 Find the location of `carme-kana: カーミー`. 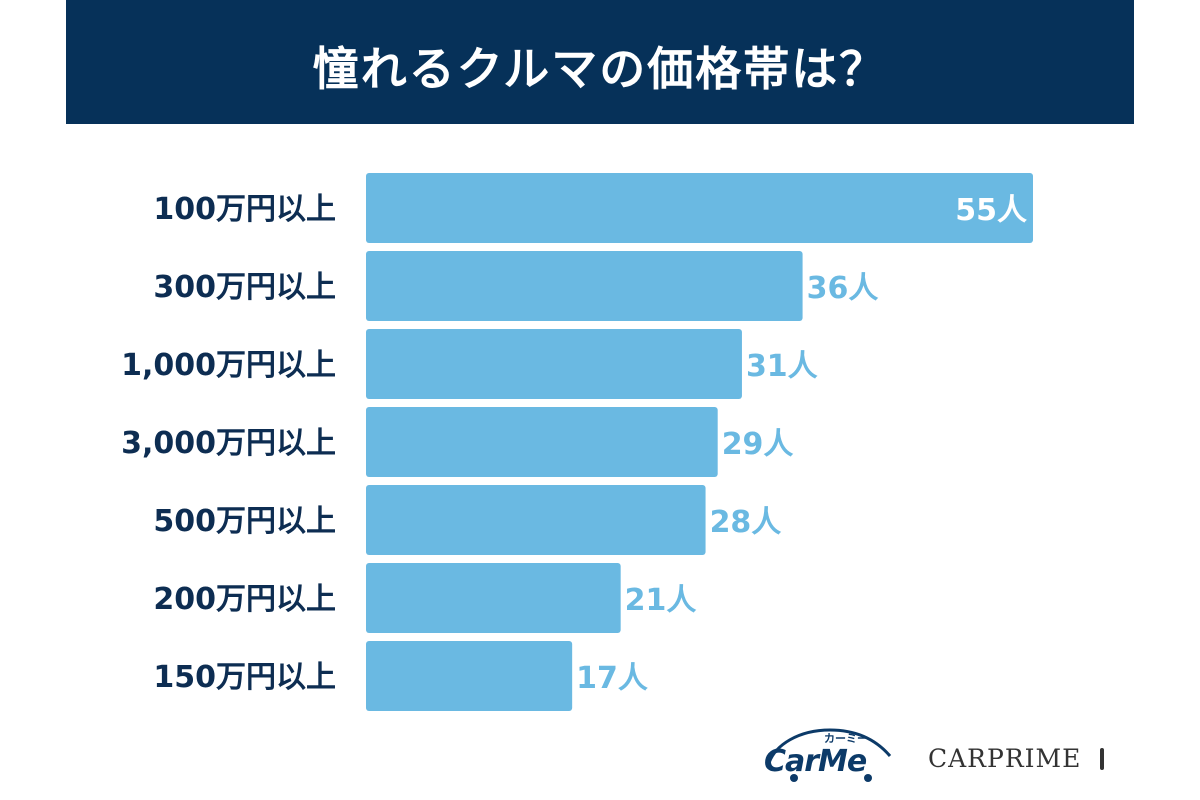

carme-kana: カーミー is located at coordinates (846, 738).